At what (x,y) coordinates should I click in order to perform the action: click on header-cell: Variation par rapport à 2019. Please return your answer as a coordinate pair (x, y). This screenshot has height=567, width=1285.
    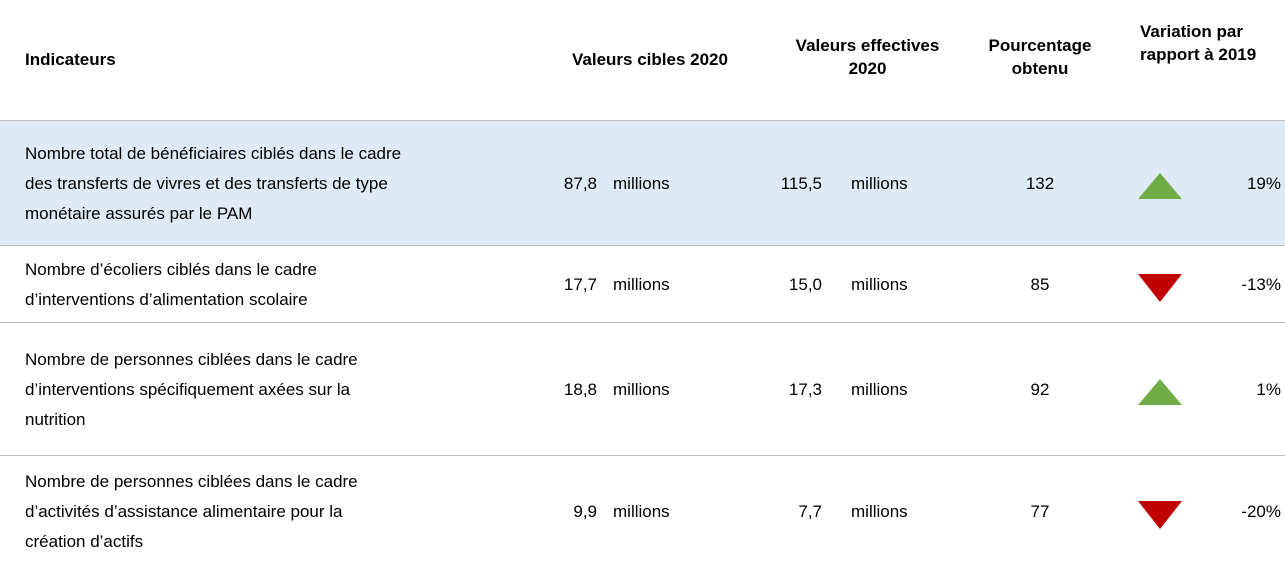
    Looking at the image, I should click on (1198, 43).